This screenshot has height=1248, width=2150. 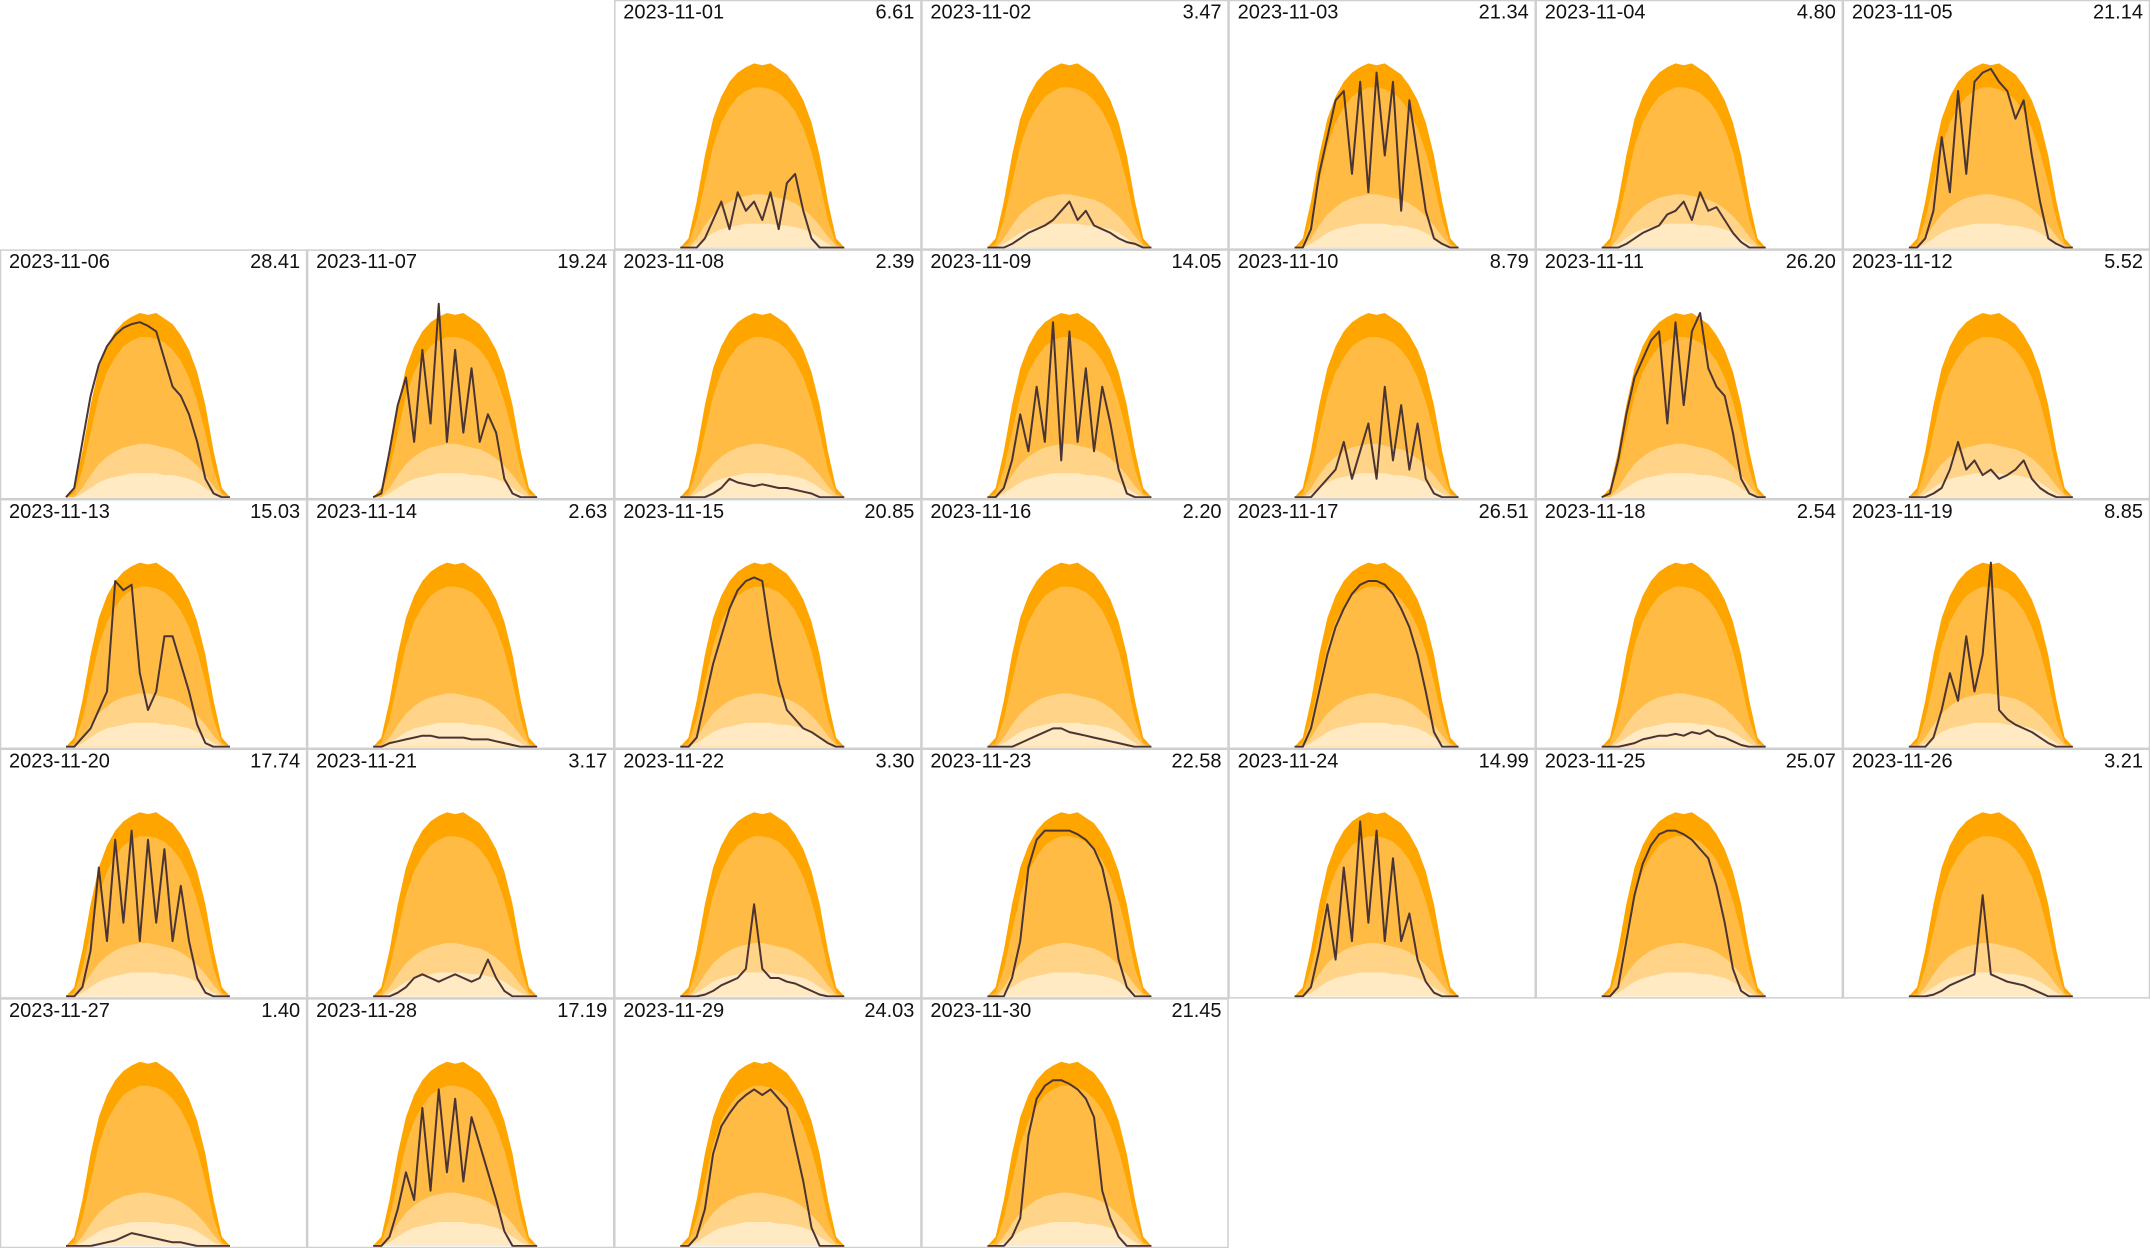 I want to click on day-cell: 2023-11-14 2.63, so click(x=460, y=624).